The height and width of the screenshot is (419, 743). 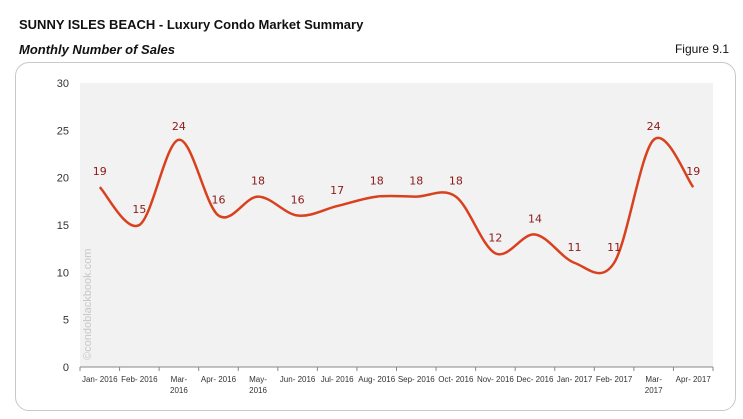 I want to click on chart-subtitle: Monthly Number of Sales, so click(x=97, y=49).